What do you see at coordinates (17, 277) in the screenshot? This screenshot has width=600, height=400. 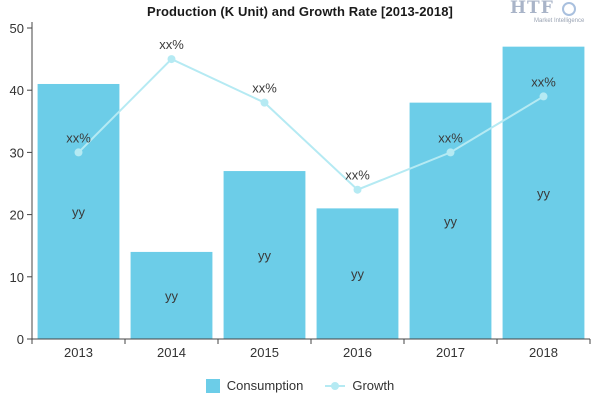 I see `y-tick-label: 10` at bounding box center [17, 277].